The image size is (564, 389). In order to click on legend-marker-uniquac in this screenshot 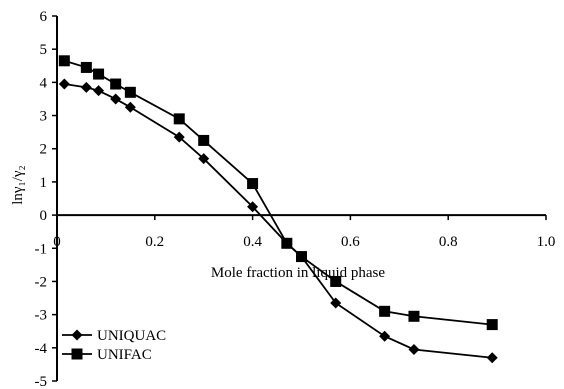, I will do `click(77, 335)`.